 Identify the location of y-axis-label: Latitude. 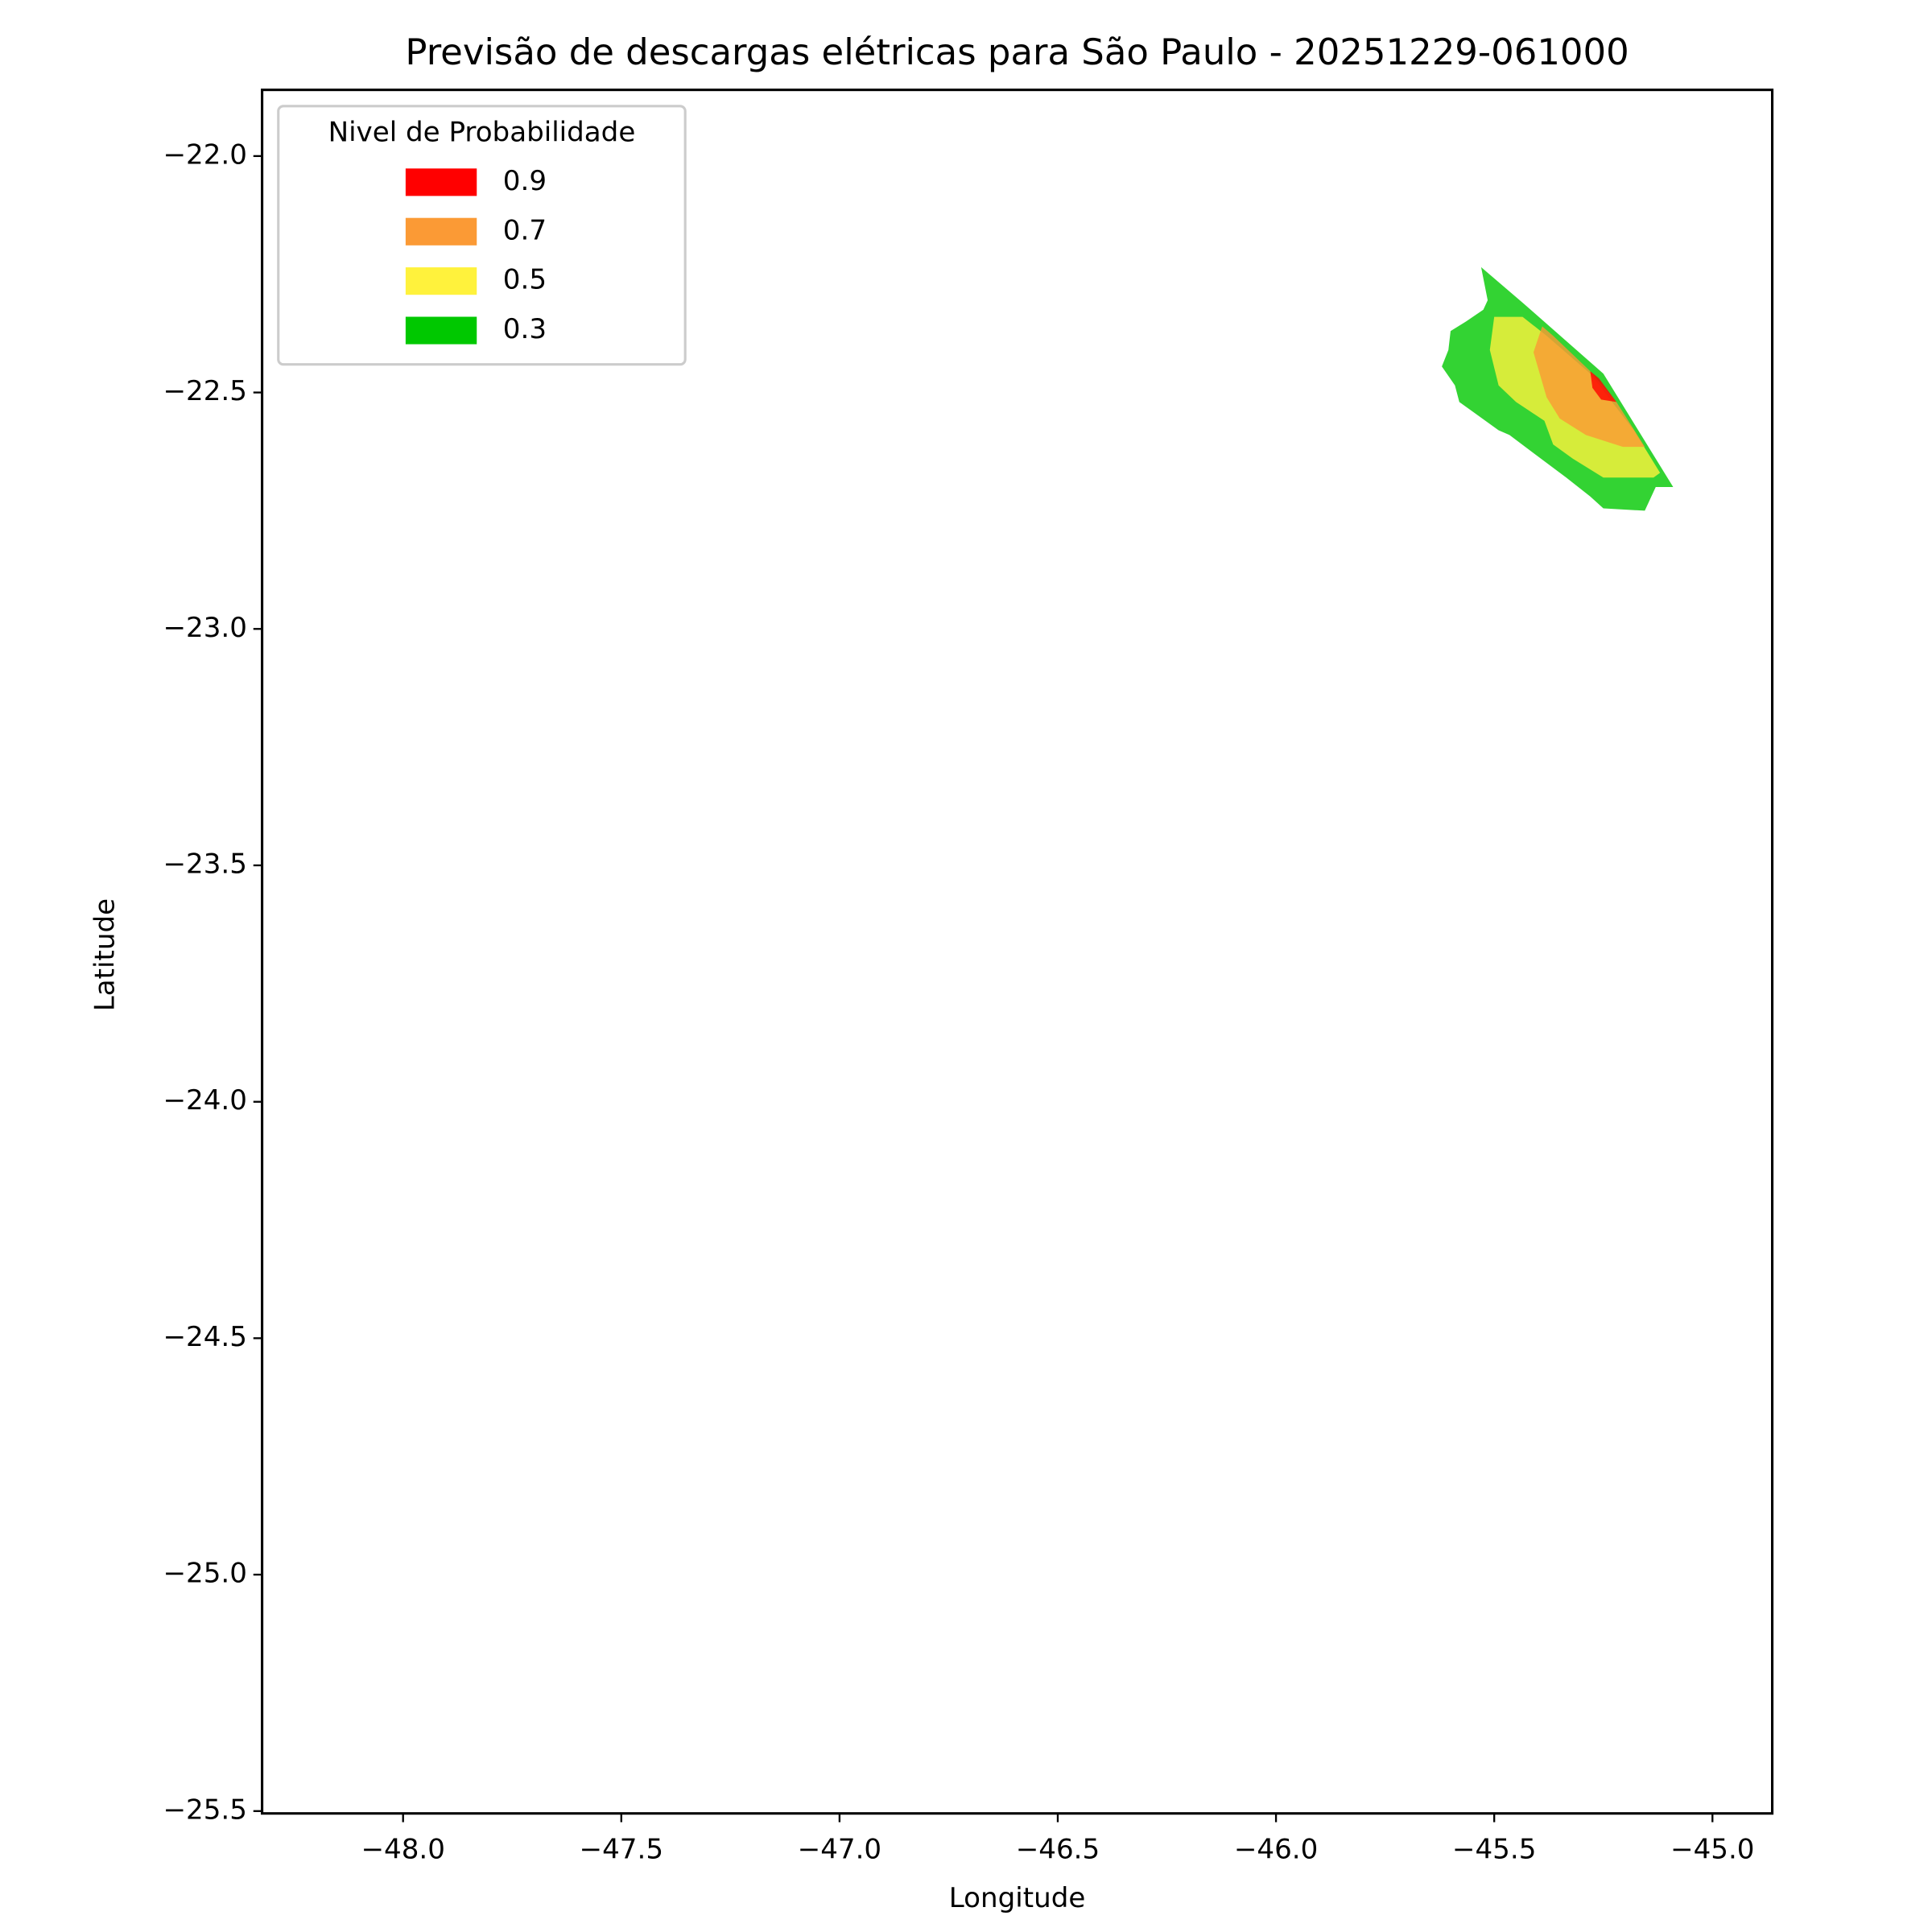
(105, 954).